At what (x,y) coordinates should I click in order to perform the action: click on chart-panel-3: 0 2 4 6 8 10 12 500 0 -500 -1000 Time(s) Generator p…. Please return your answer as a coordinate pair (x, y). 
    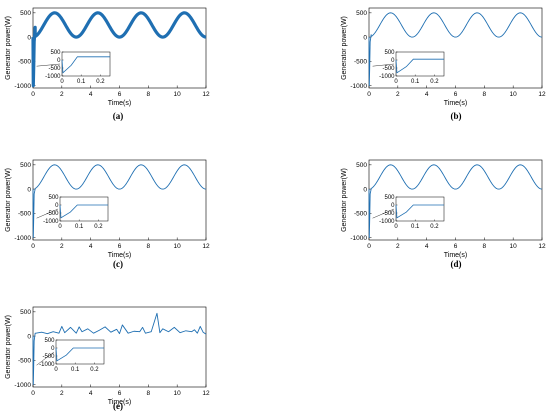
    Looking at the image, I should click on (107, 214).